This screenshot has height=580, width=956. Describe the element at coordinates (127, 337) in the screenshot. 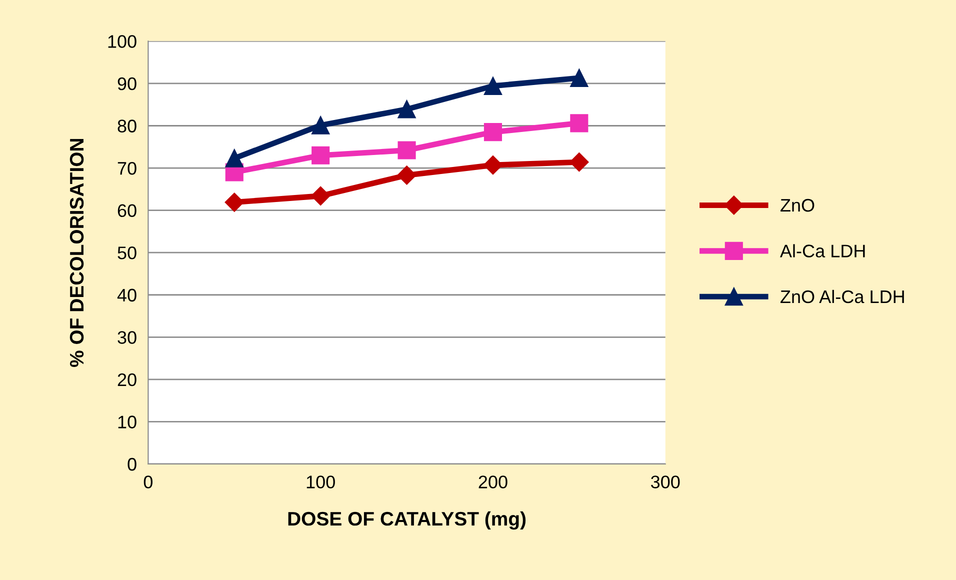

I see `y-tick-label: 30` at that location.